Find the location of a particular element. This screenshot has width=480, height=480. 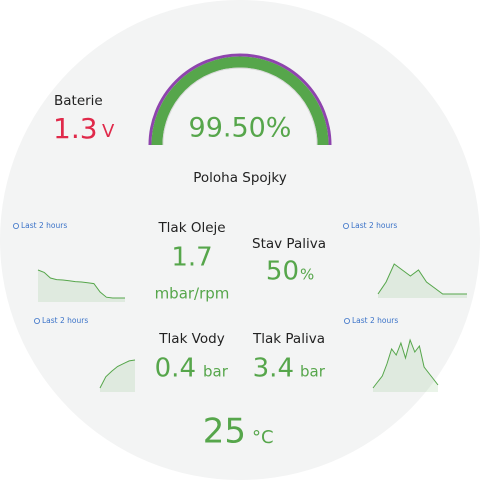

gauge-inner is located at coordinates (240, 106).